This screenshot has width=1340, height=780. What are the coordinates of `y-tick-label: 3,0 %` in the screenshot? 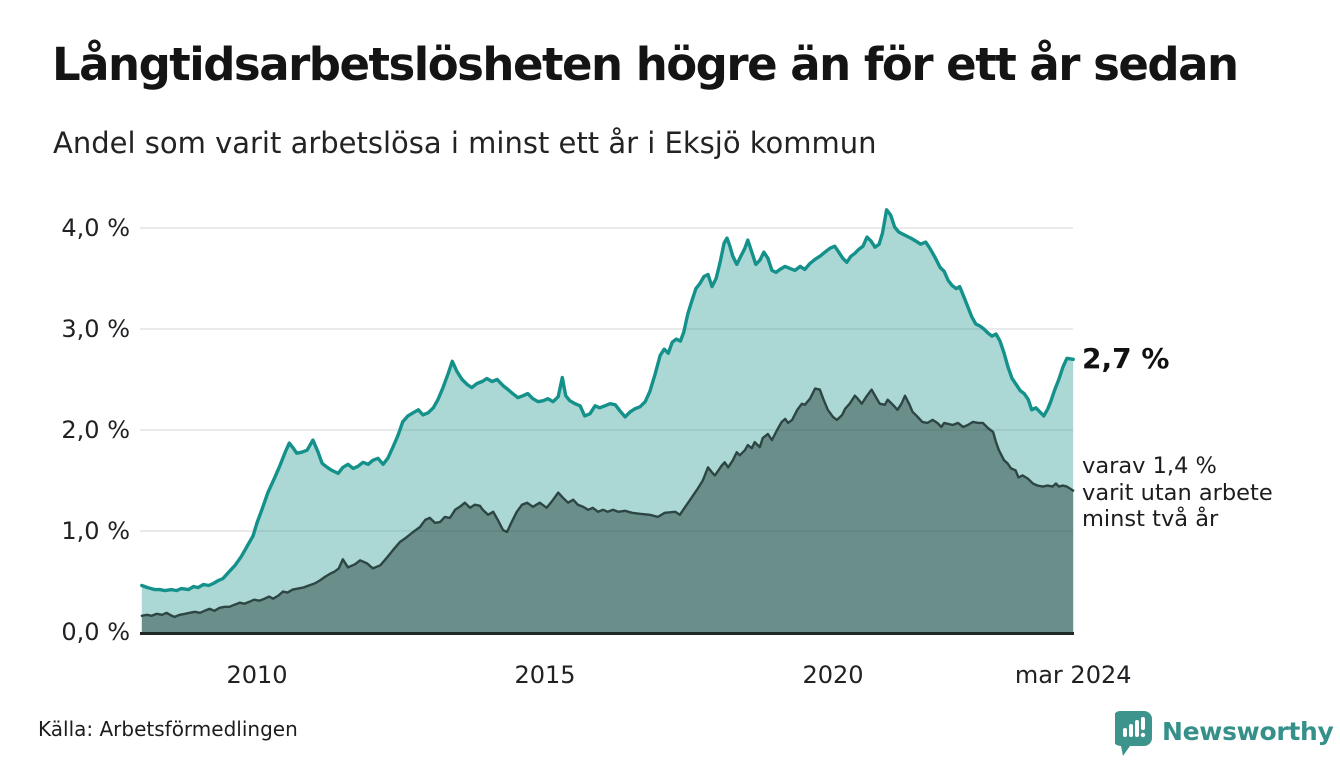 It's located at (95, 329).